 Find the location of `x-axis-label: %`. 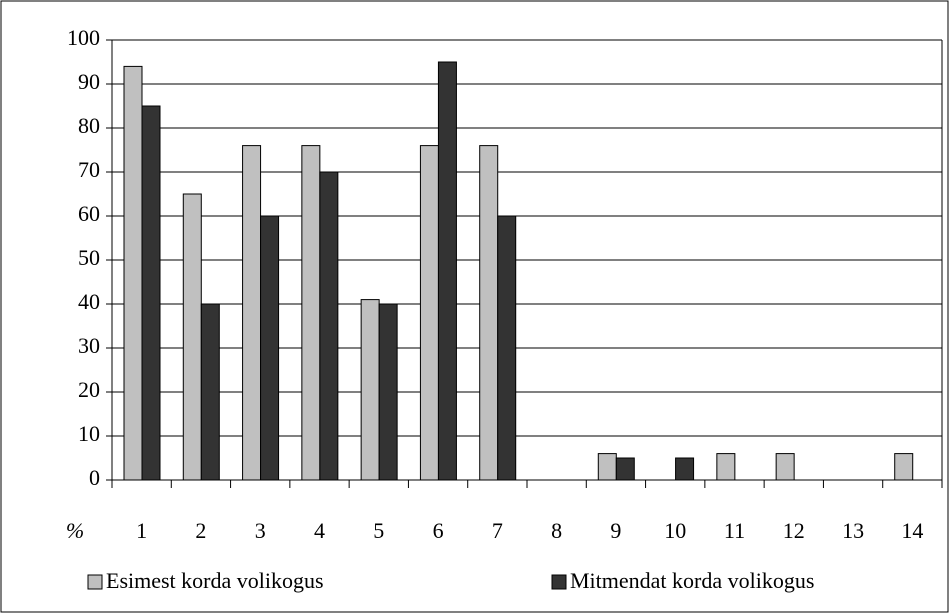

x-axis-label: % is located at coordinates (75, 530).